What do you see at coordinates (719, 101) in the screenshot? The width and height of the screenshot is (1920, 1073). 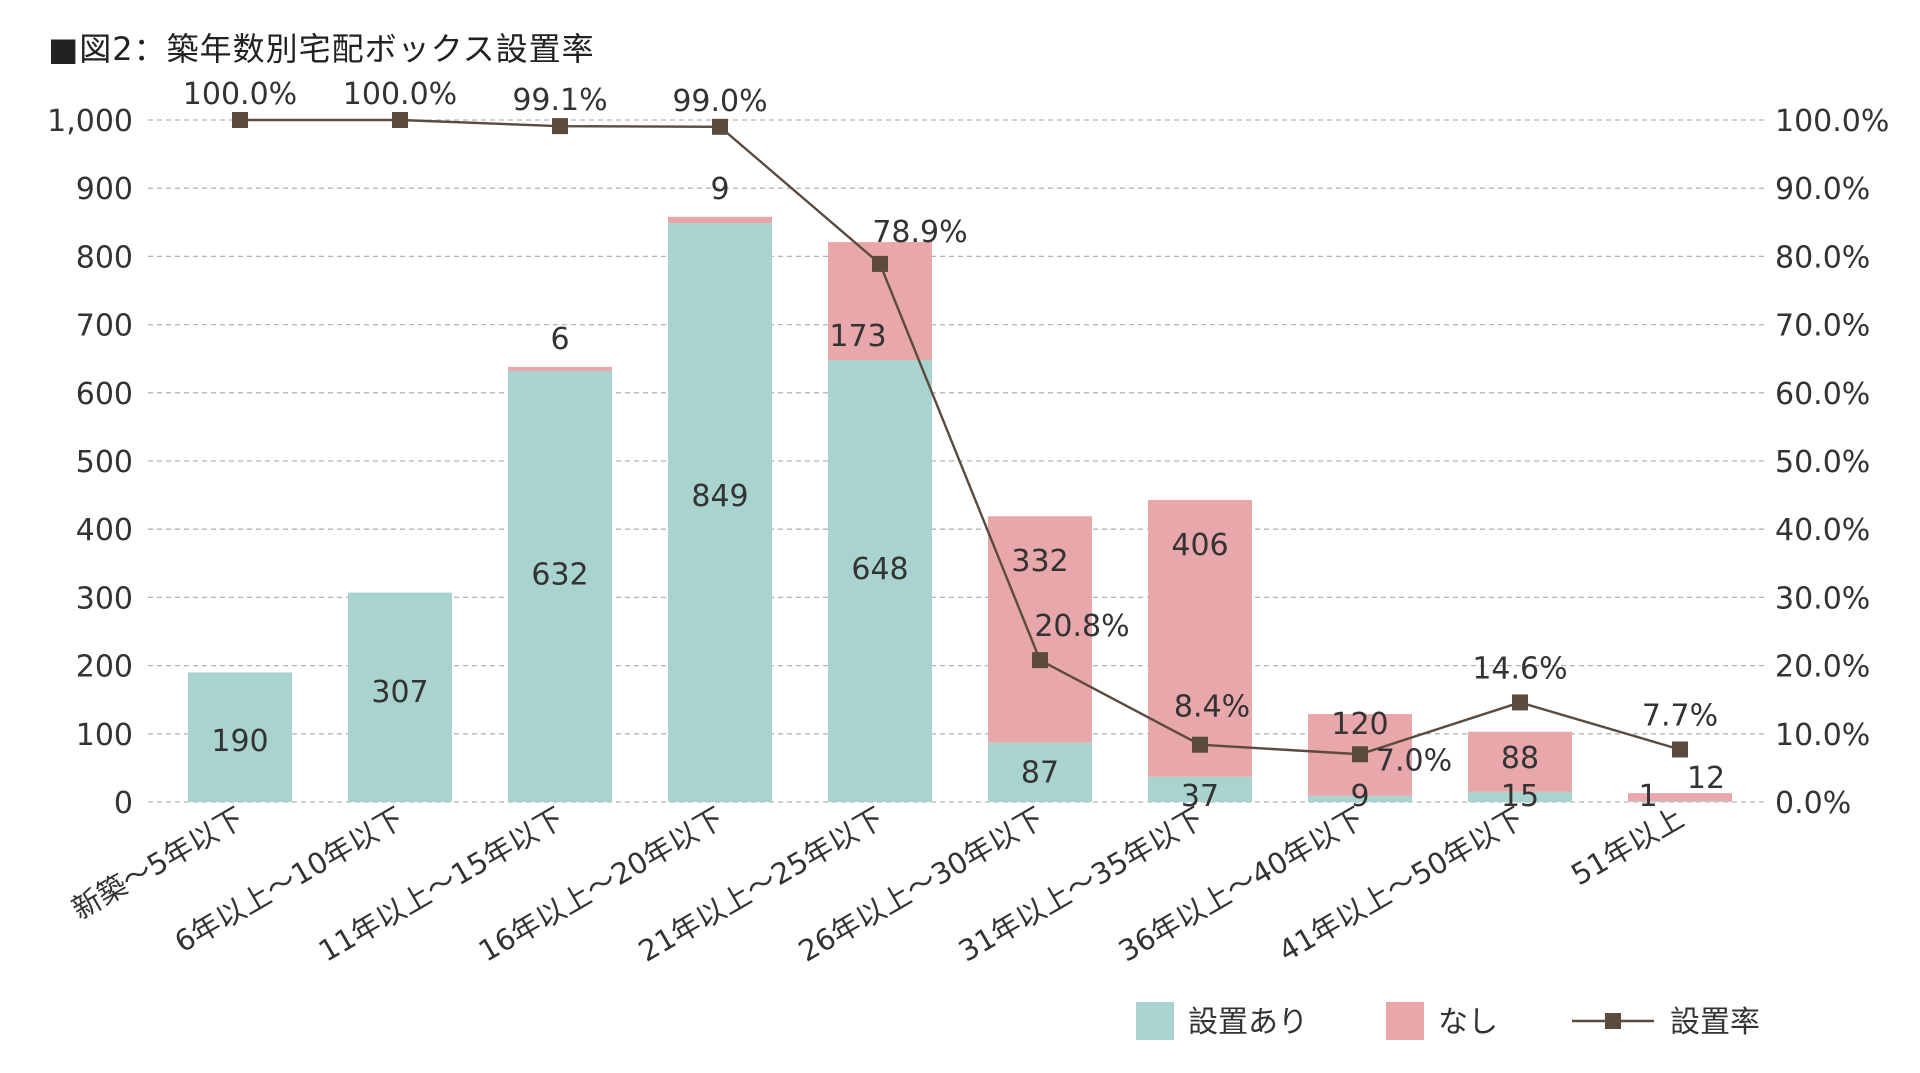 I see `rate-label: 99.0%` at bounding box center [719, 101].